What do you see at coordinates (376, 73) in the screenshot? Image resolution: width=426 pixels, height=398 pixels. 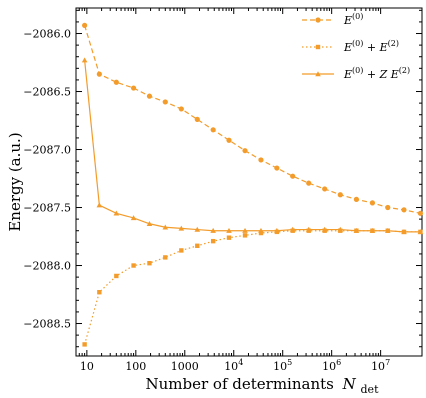 I see `legend-label: E(0) + Z E(2)` at bounding box center [376, 73].